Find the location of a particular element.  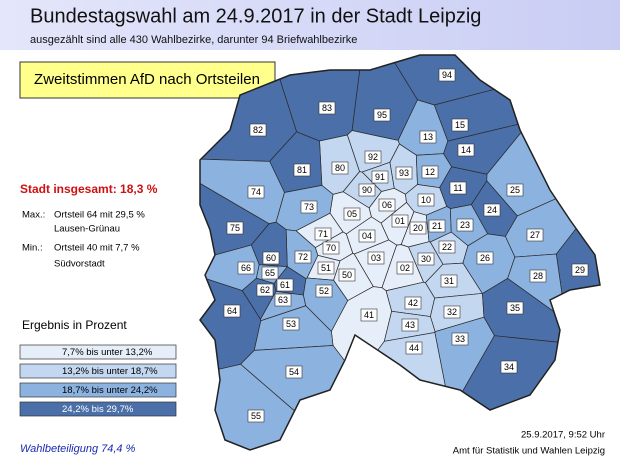

map-title-box is located at coordinates (147, 80).